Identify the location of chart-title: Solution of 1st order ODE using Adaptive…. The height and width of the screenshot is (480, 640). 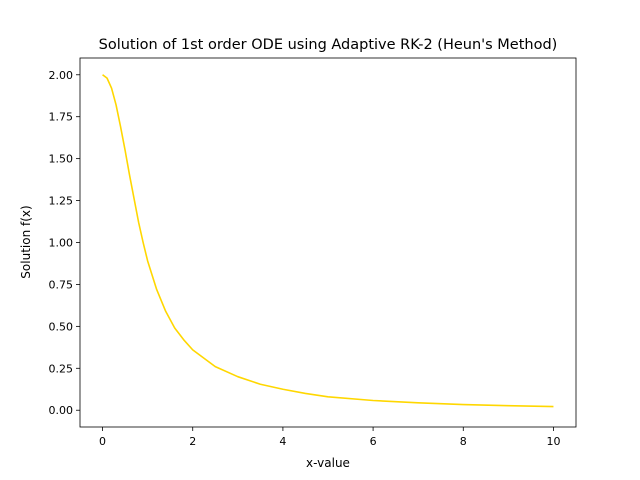
(328, 45).